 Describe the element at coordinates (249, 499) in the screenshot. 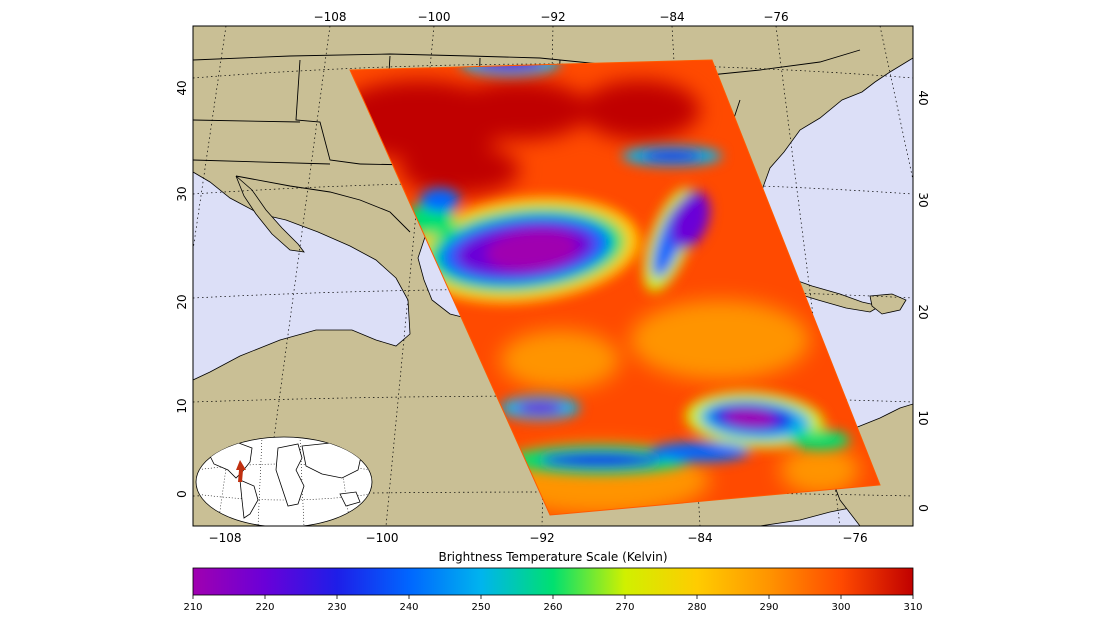

I see `inset-south-america` at that location.